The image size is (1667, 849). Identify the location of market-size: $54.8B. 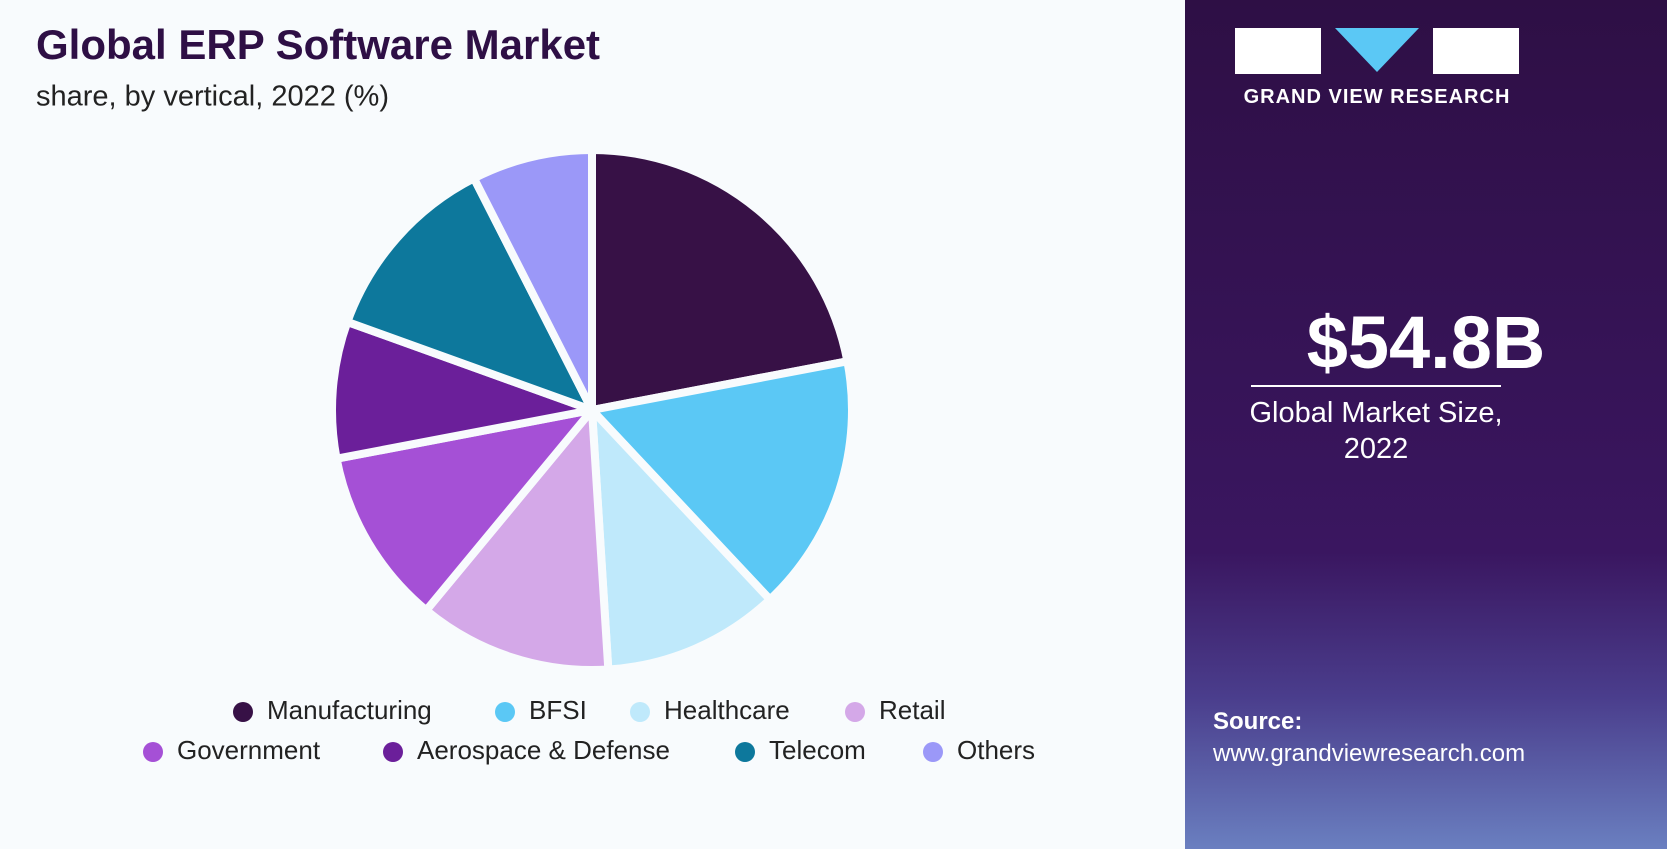
(1426, 342).